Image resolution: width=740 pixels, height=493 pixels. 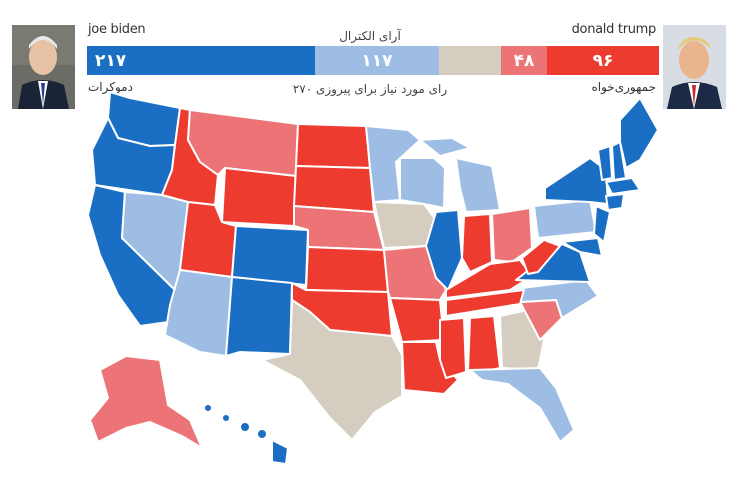 I want to click on electoral-votes-label: آرای الکترال, so click(x=370, y=36).